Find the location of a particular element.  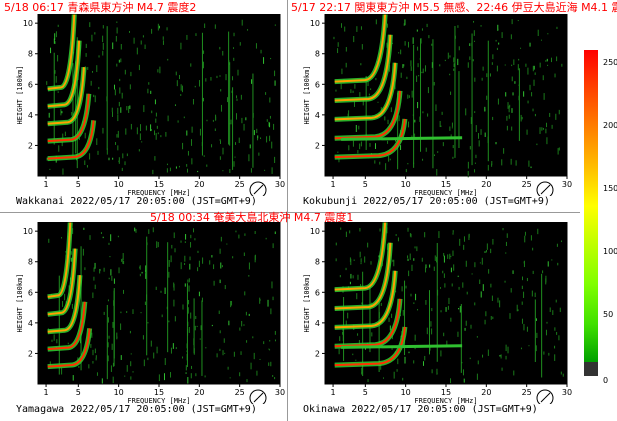

vertical-divider is located at coordinates (287, 210).